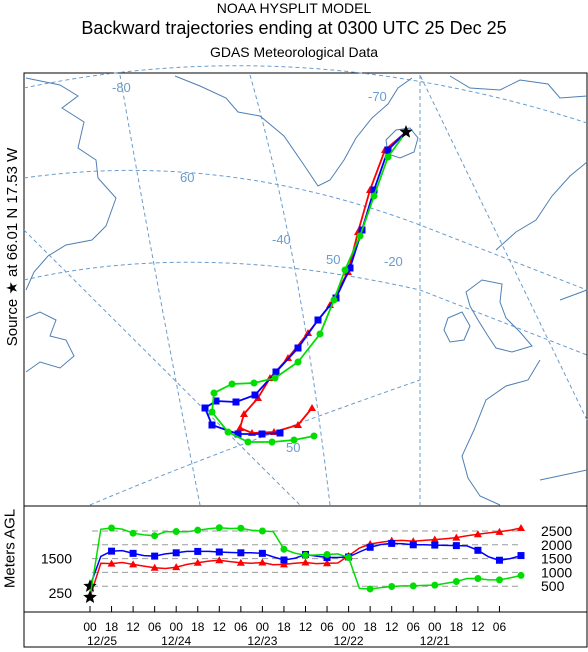 The height and width of the screenshot is (652, 588). I want to click on ireland-coast, so click(457, 327).